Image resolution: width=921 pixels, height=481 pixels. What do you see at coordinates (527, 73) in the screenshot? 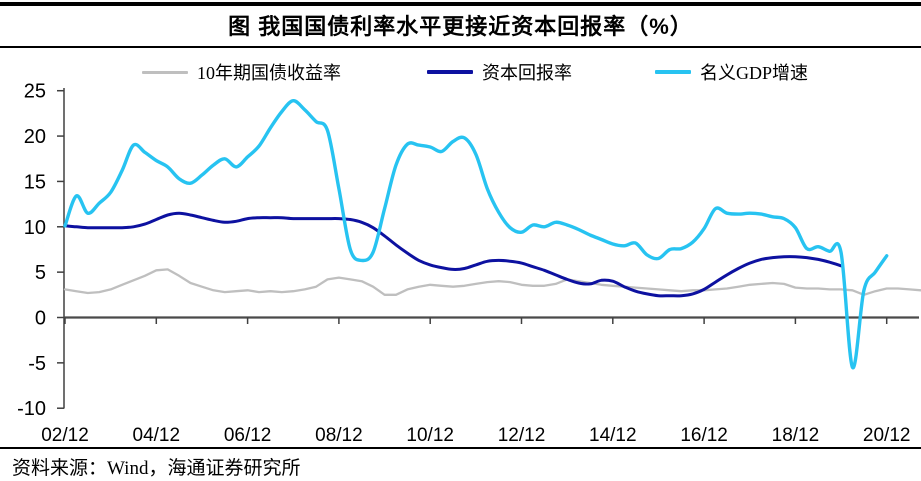
I see `legend-label-capital-return: 资本回报率` at bounding box center [527, 73].